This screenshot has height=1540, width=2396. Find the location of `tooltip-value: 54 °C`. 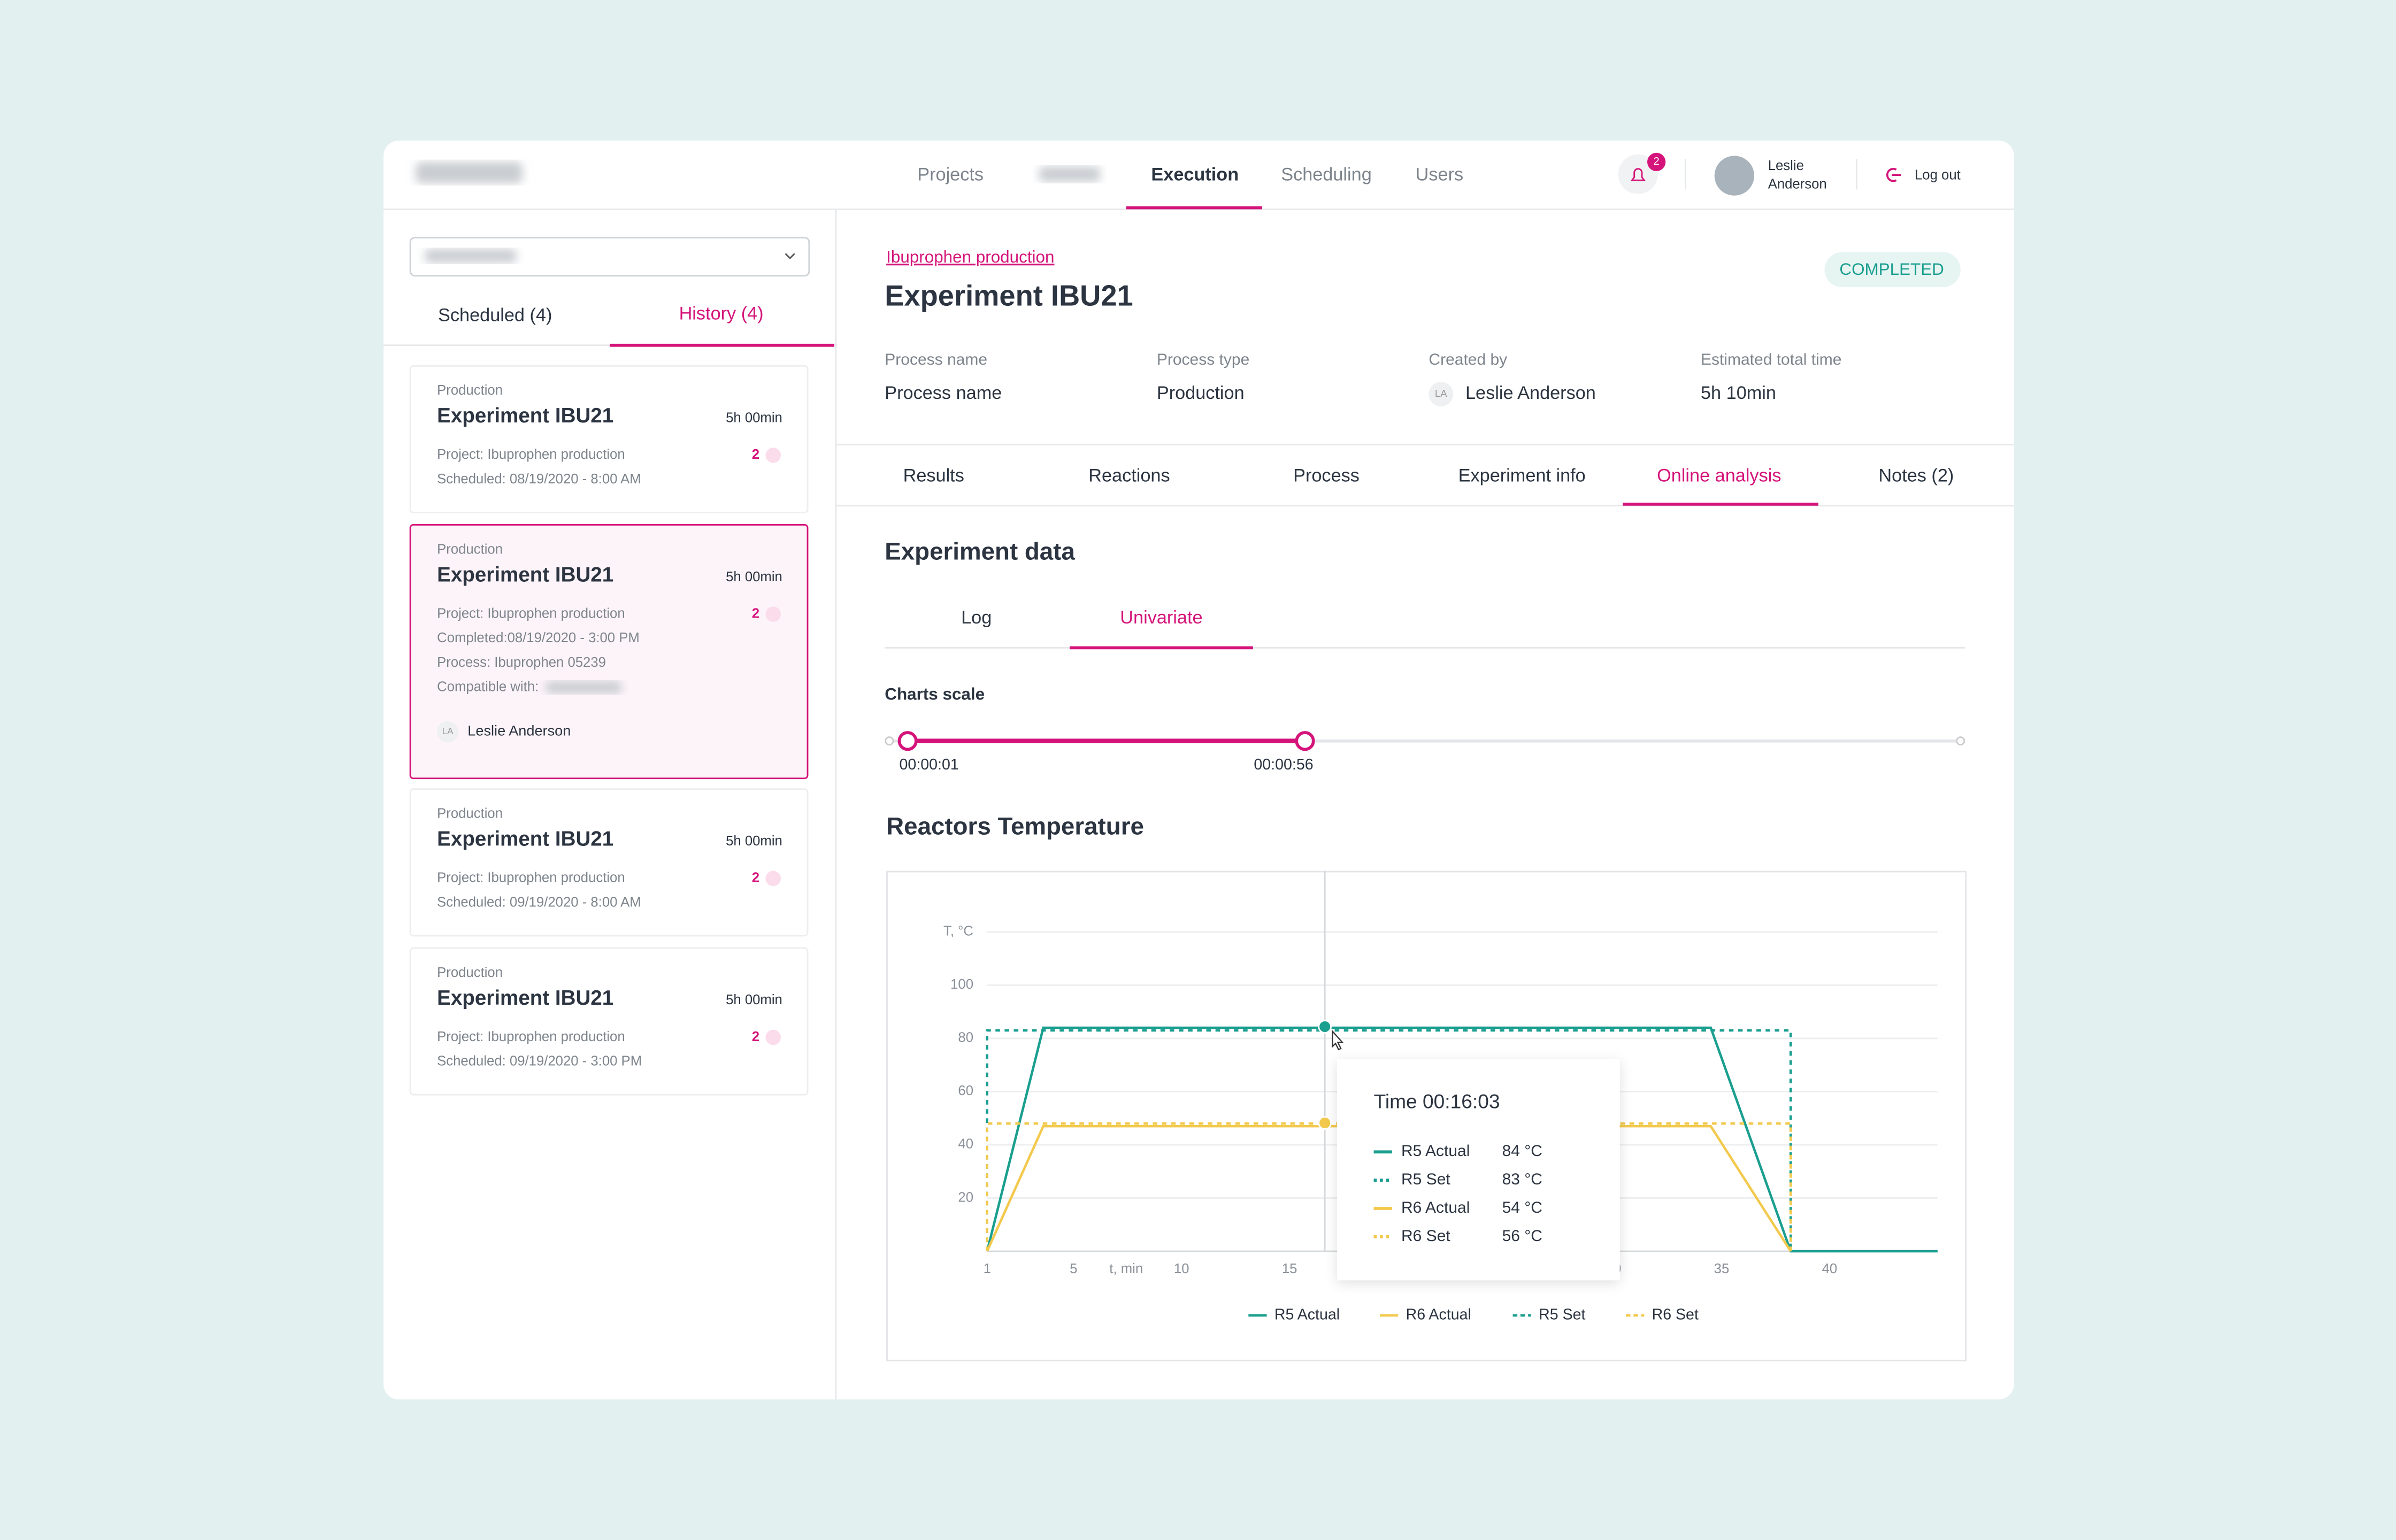

tooltip-value: 54 °C is located at coordinates (1522, 1207).